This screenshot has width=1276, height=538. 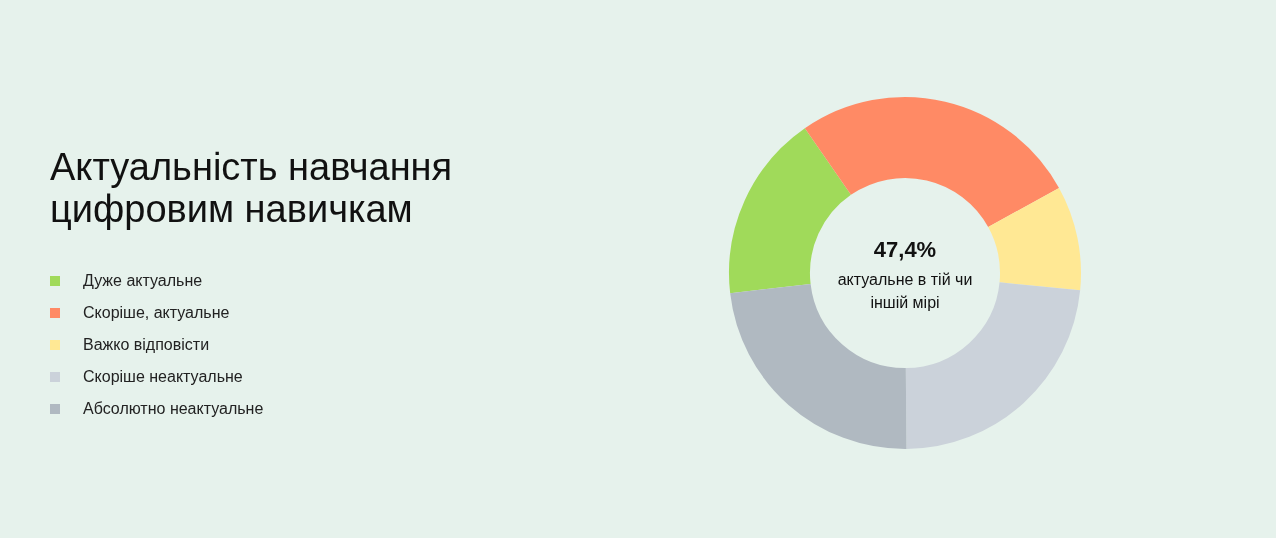 What do you see at coordinates (146, 345) in the screenshot?
I see `legend-label: Важко відповісти` at bounding box center [146, 345].